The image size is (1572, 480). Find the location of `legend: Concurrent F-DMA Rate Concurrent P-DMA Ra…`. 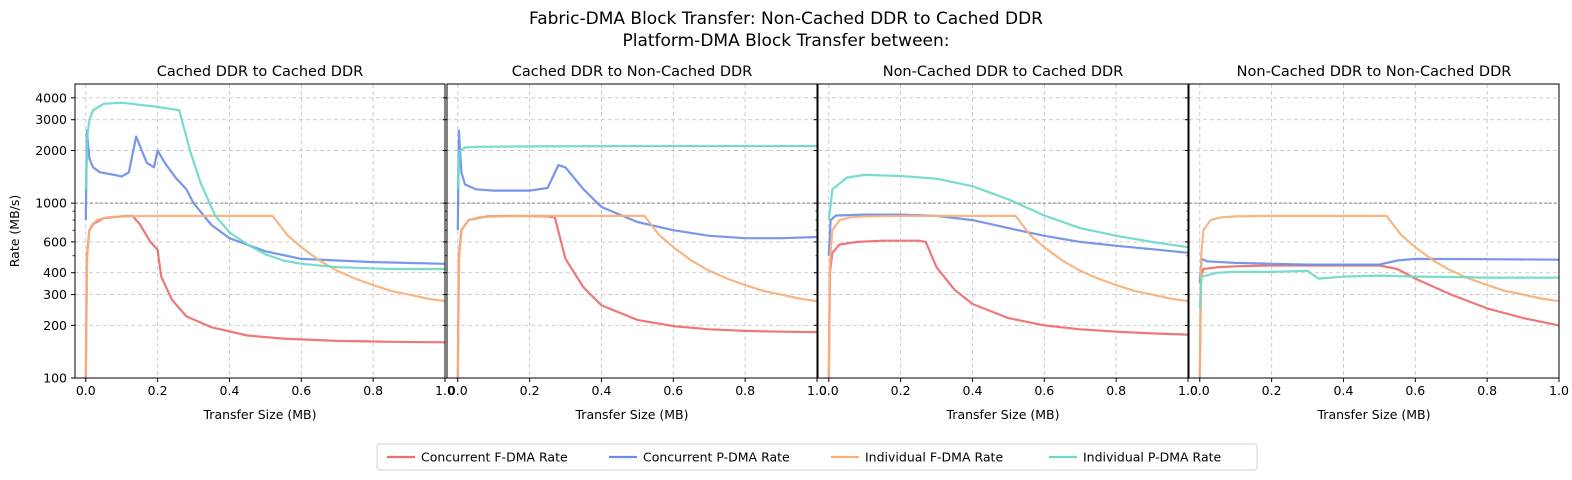

legend: Concurrent F-DMA Rate Concurrent P-DMA Ra… is located at coordinates (817, 457).